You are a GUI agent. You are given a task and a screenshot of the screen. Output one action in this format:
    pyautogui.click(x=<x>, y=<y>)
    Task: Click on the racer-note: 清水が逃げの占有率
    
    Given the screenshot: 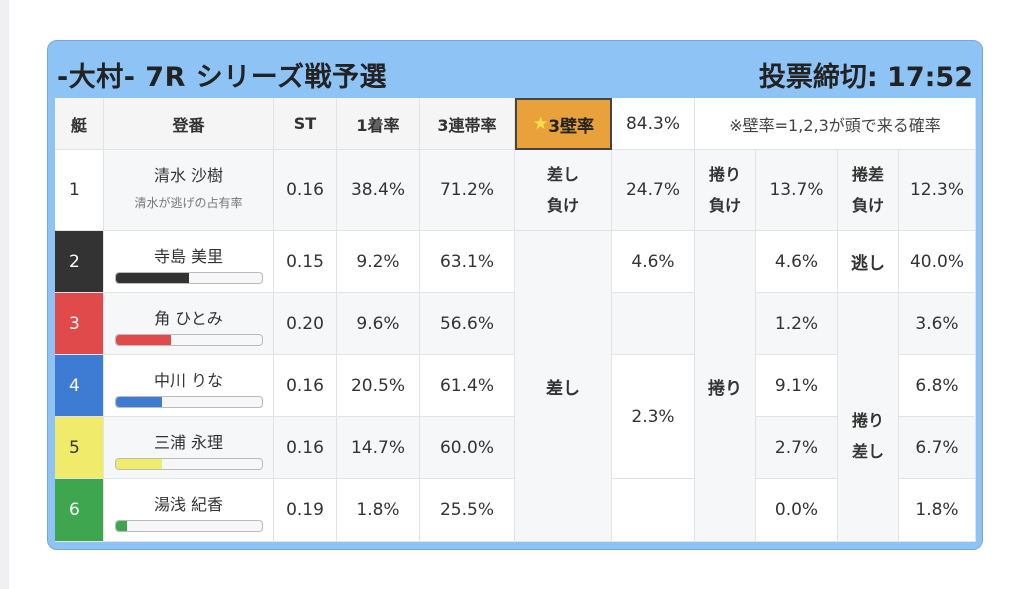 What is the action you would take?
    pyautogui.click(x=188, y=203)
    